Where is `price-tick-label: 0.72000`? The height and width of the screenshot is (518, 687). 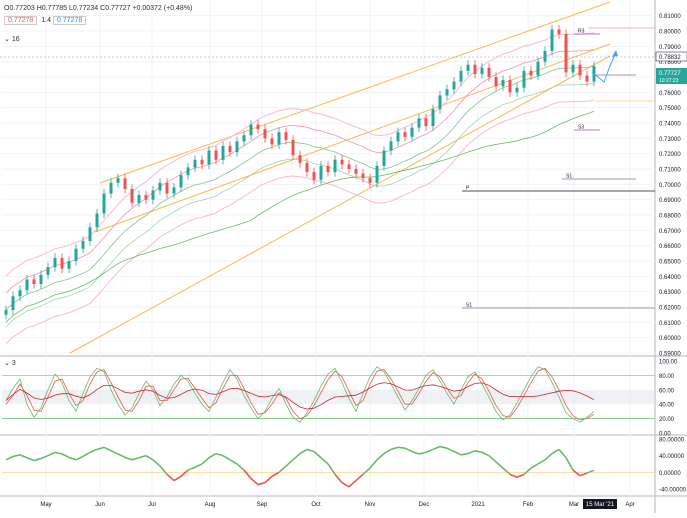
price-tick-label: 0.72000 is located at coordinates (670, 155).